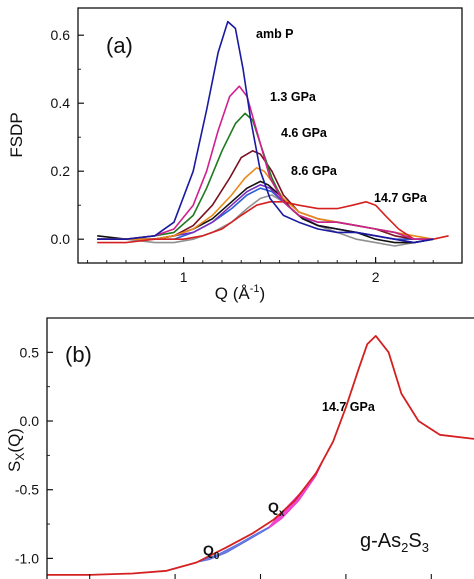 The image size is (474, 579). I want to click on panel-a-x-tick-label: 1, so click(184, 277).